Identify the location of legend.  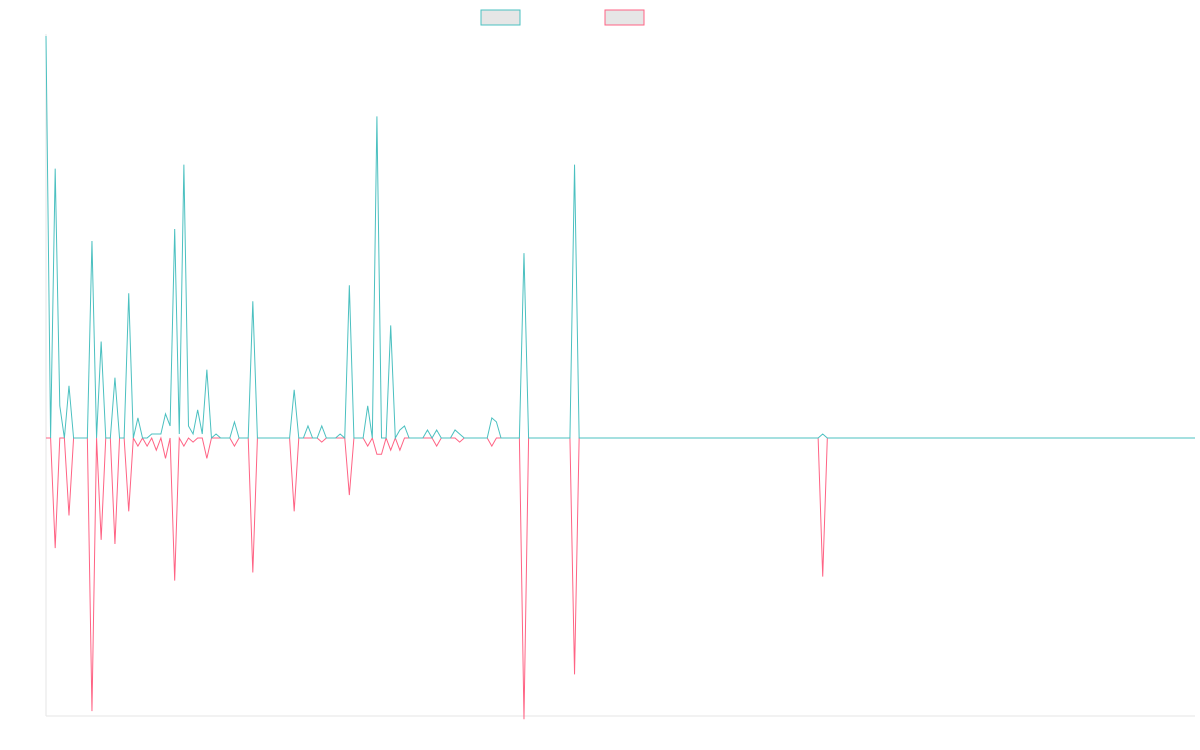
(562, 17).